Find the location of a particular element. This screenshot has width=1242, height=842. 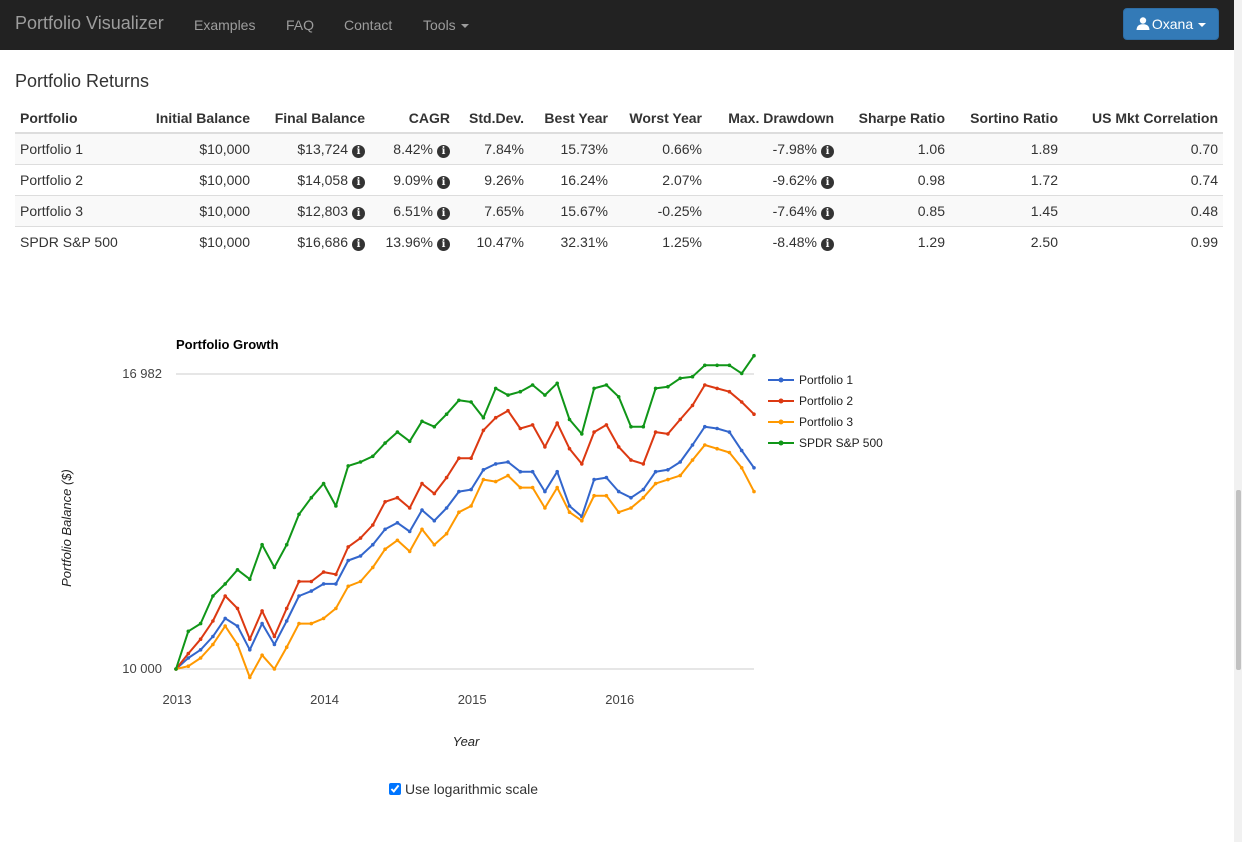

column-header: Portfolio is located at coordinates (76, 119).